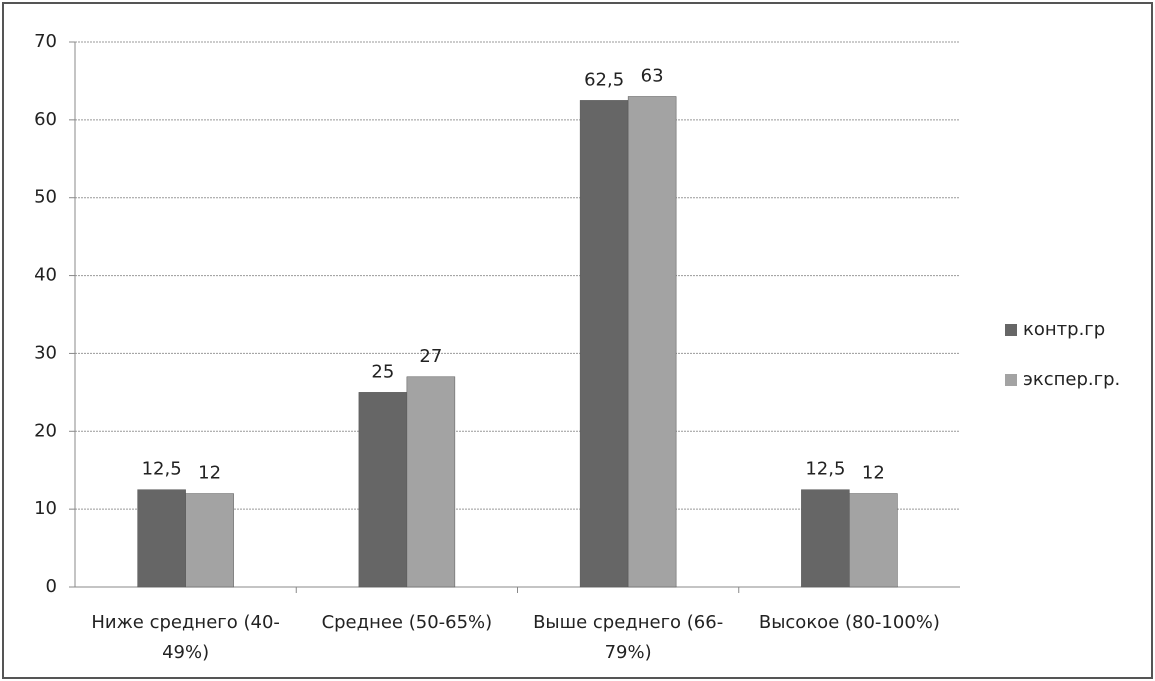 This screenshot has height=681, width=1155. Describe the element at coordinates (1064, 329) in the screenshot. I see `legend-label: контр.гр` at that location.